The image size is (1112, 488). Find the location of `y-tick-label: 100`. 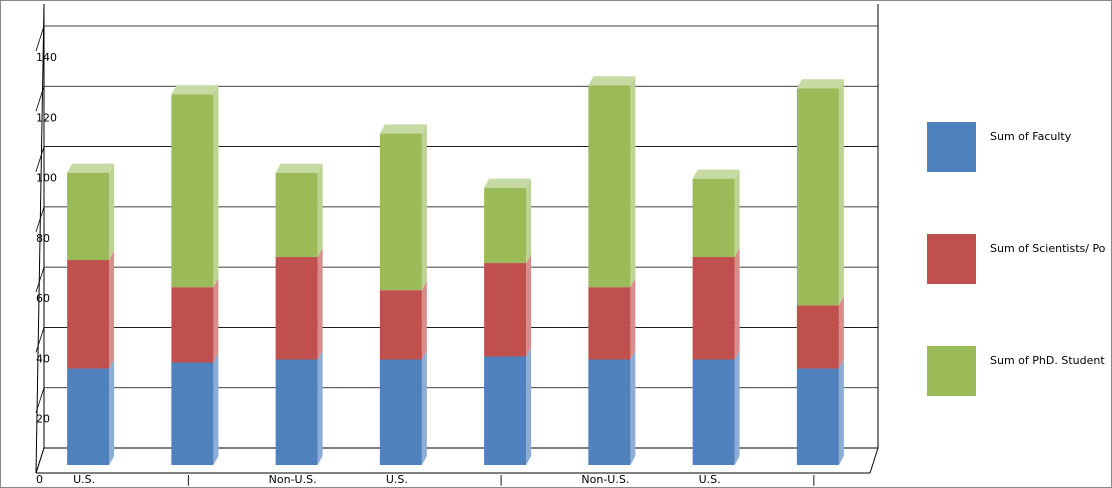

y-tick-label: 100 is located at coordinates (46, 178).